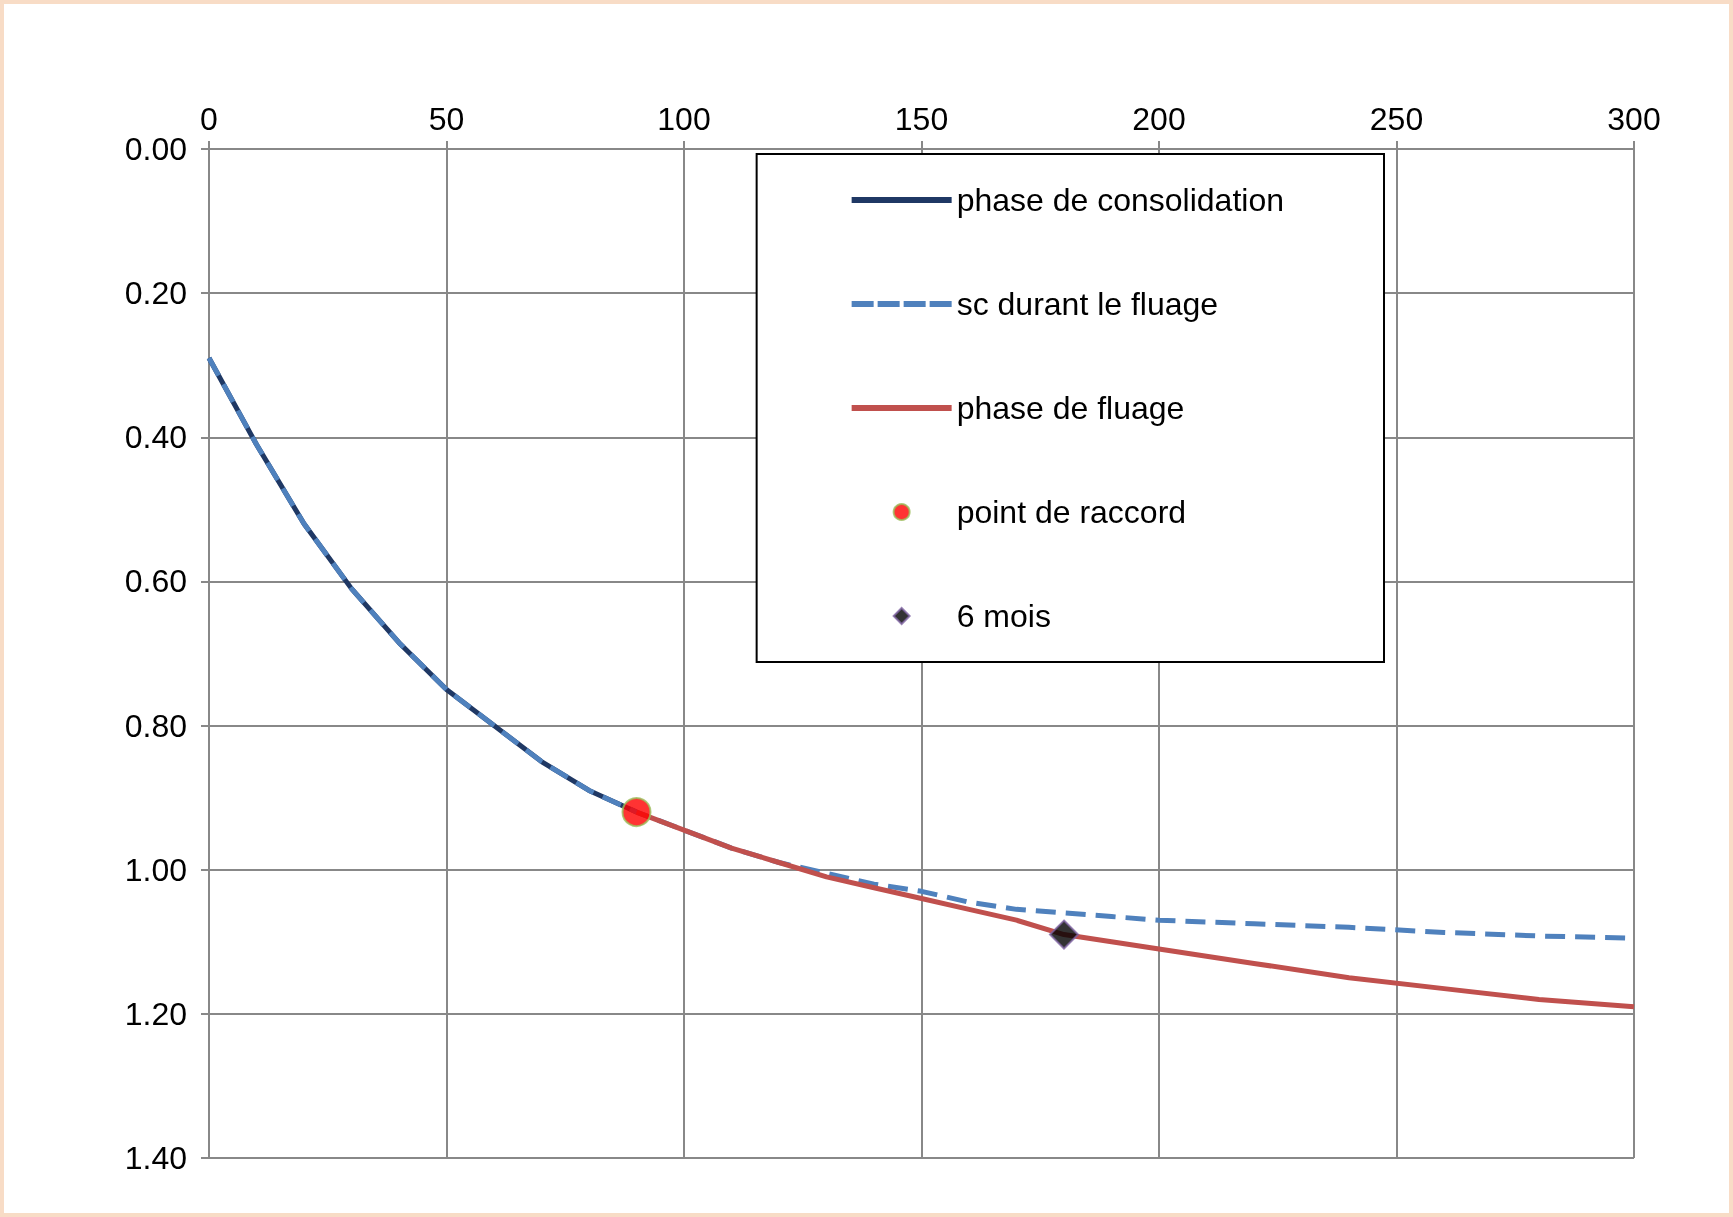  What do you see at coordinates (1396, 119) in the screenshot?
I see `x-tick-label: 250` at bounding box center [1396, 119].